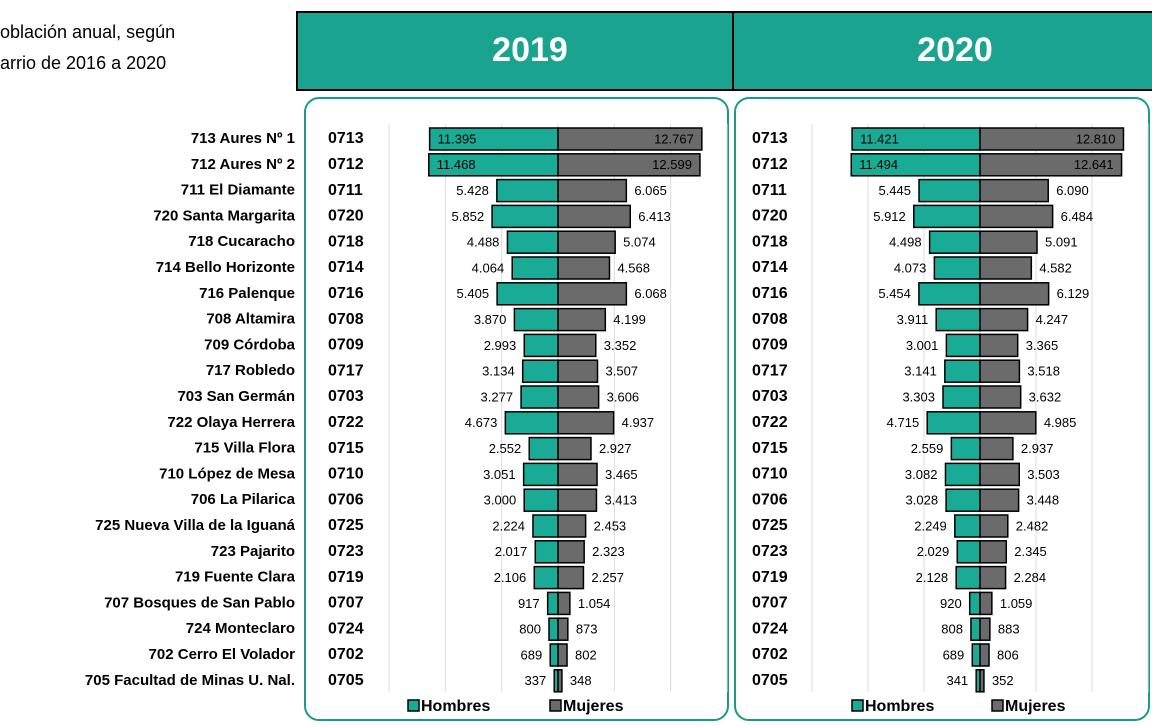  What do you see at coordinates (1096, 138) in the screenshot?
I see `value-label: 12.810` at bounding box center [1096, 138].